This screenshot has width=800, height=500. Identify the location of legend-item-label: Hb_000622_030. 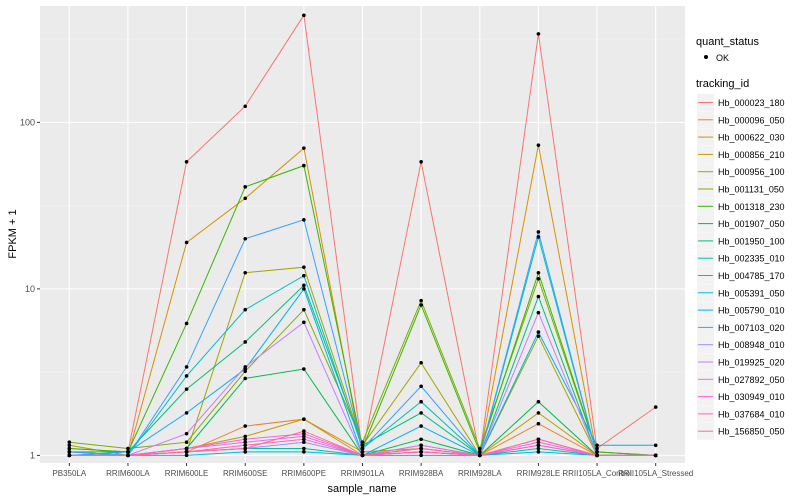
(751, 138).